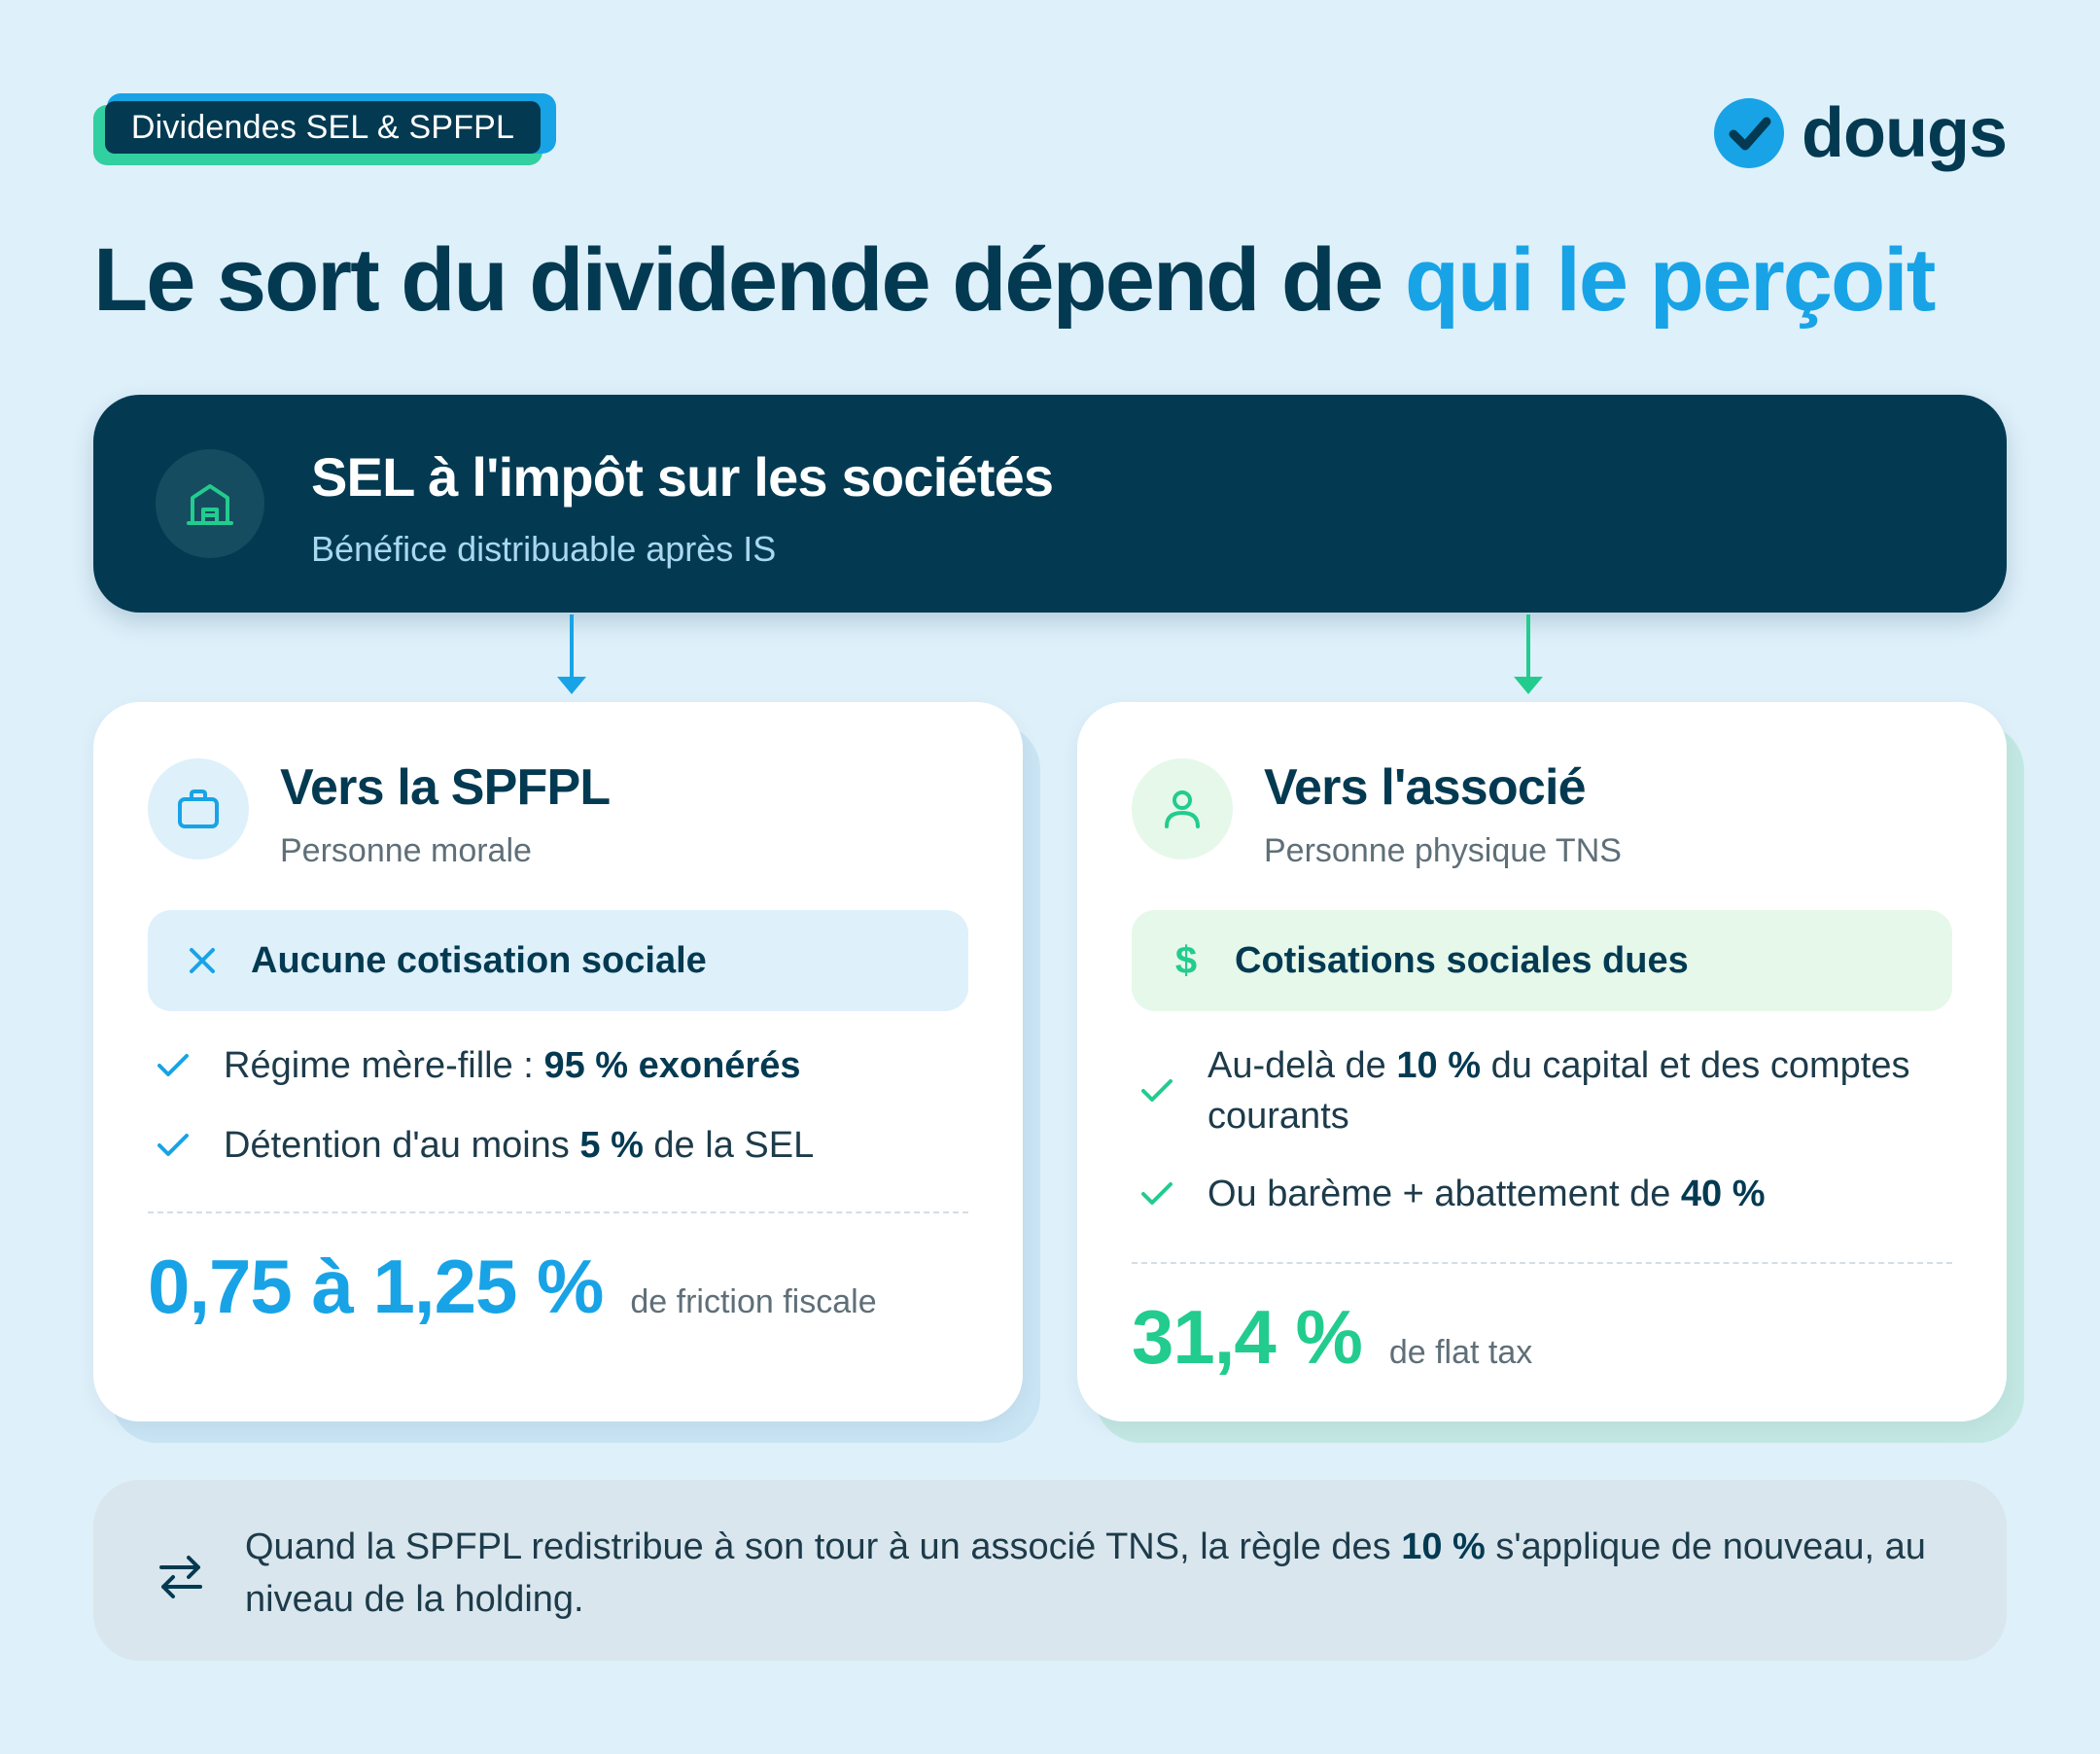  Describe the element at coordinates (1749, 133) in the screenshot. I see `check-circle-icon` at that location.